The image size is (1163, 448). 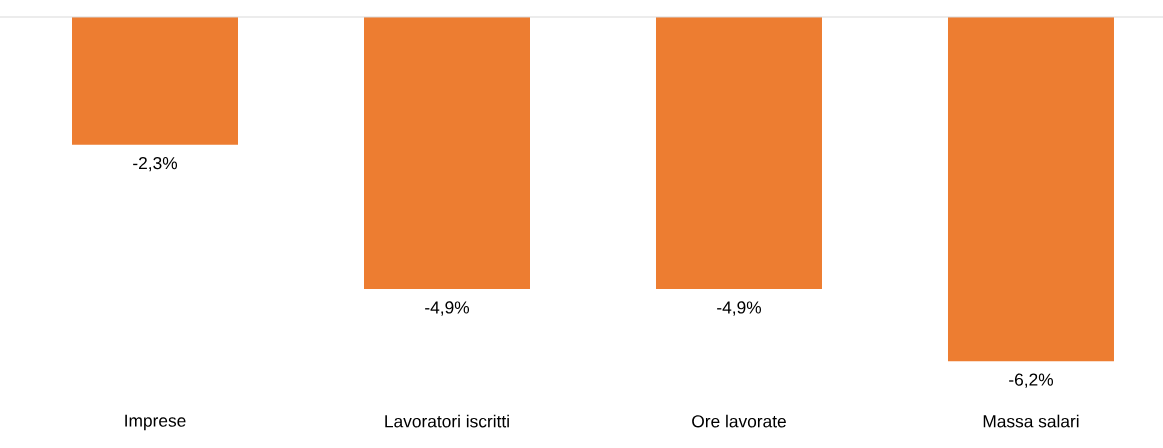 What do you see at coordinates (155, 422) in the screenshot?
I see `x-tick-label: Imprese` at bounding box center [155, 422].